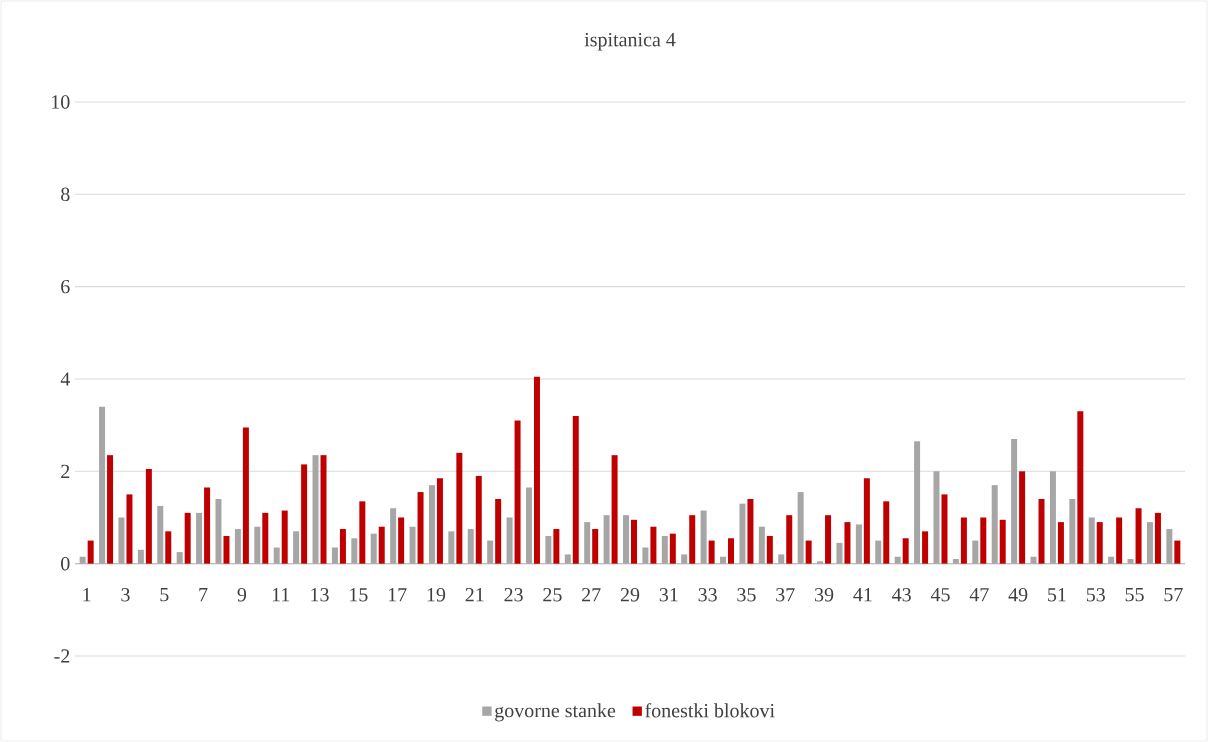 Image resolution: width=1208 pixels, height=742 pixels. Describe the element at coordinates (668, 595) in the screenshot. I see `x-tick-label: 31` at that location.